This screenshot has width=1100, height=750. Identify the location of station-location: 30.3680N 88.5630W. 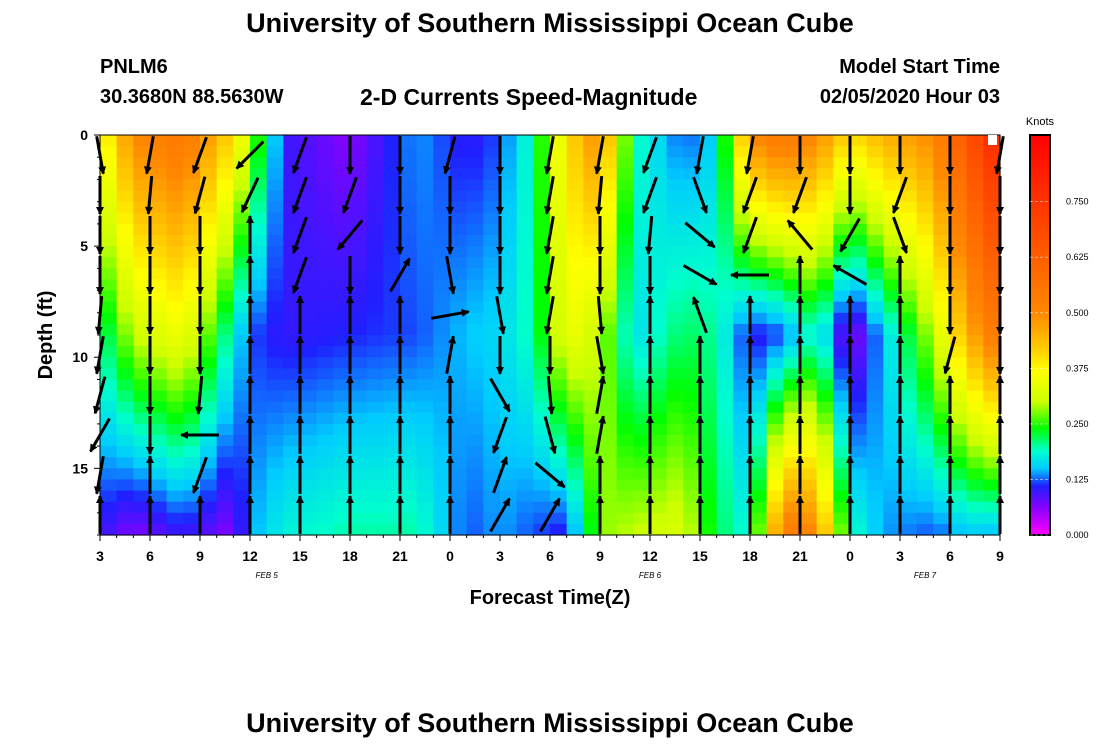
(192, 97).